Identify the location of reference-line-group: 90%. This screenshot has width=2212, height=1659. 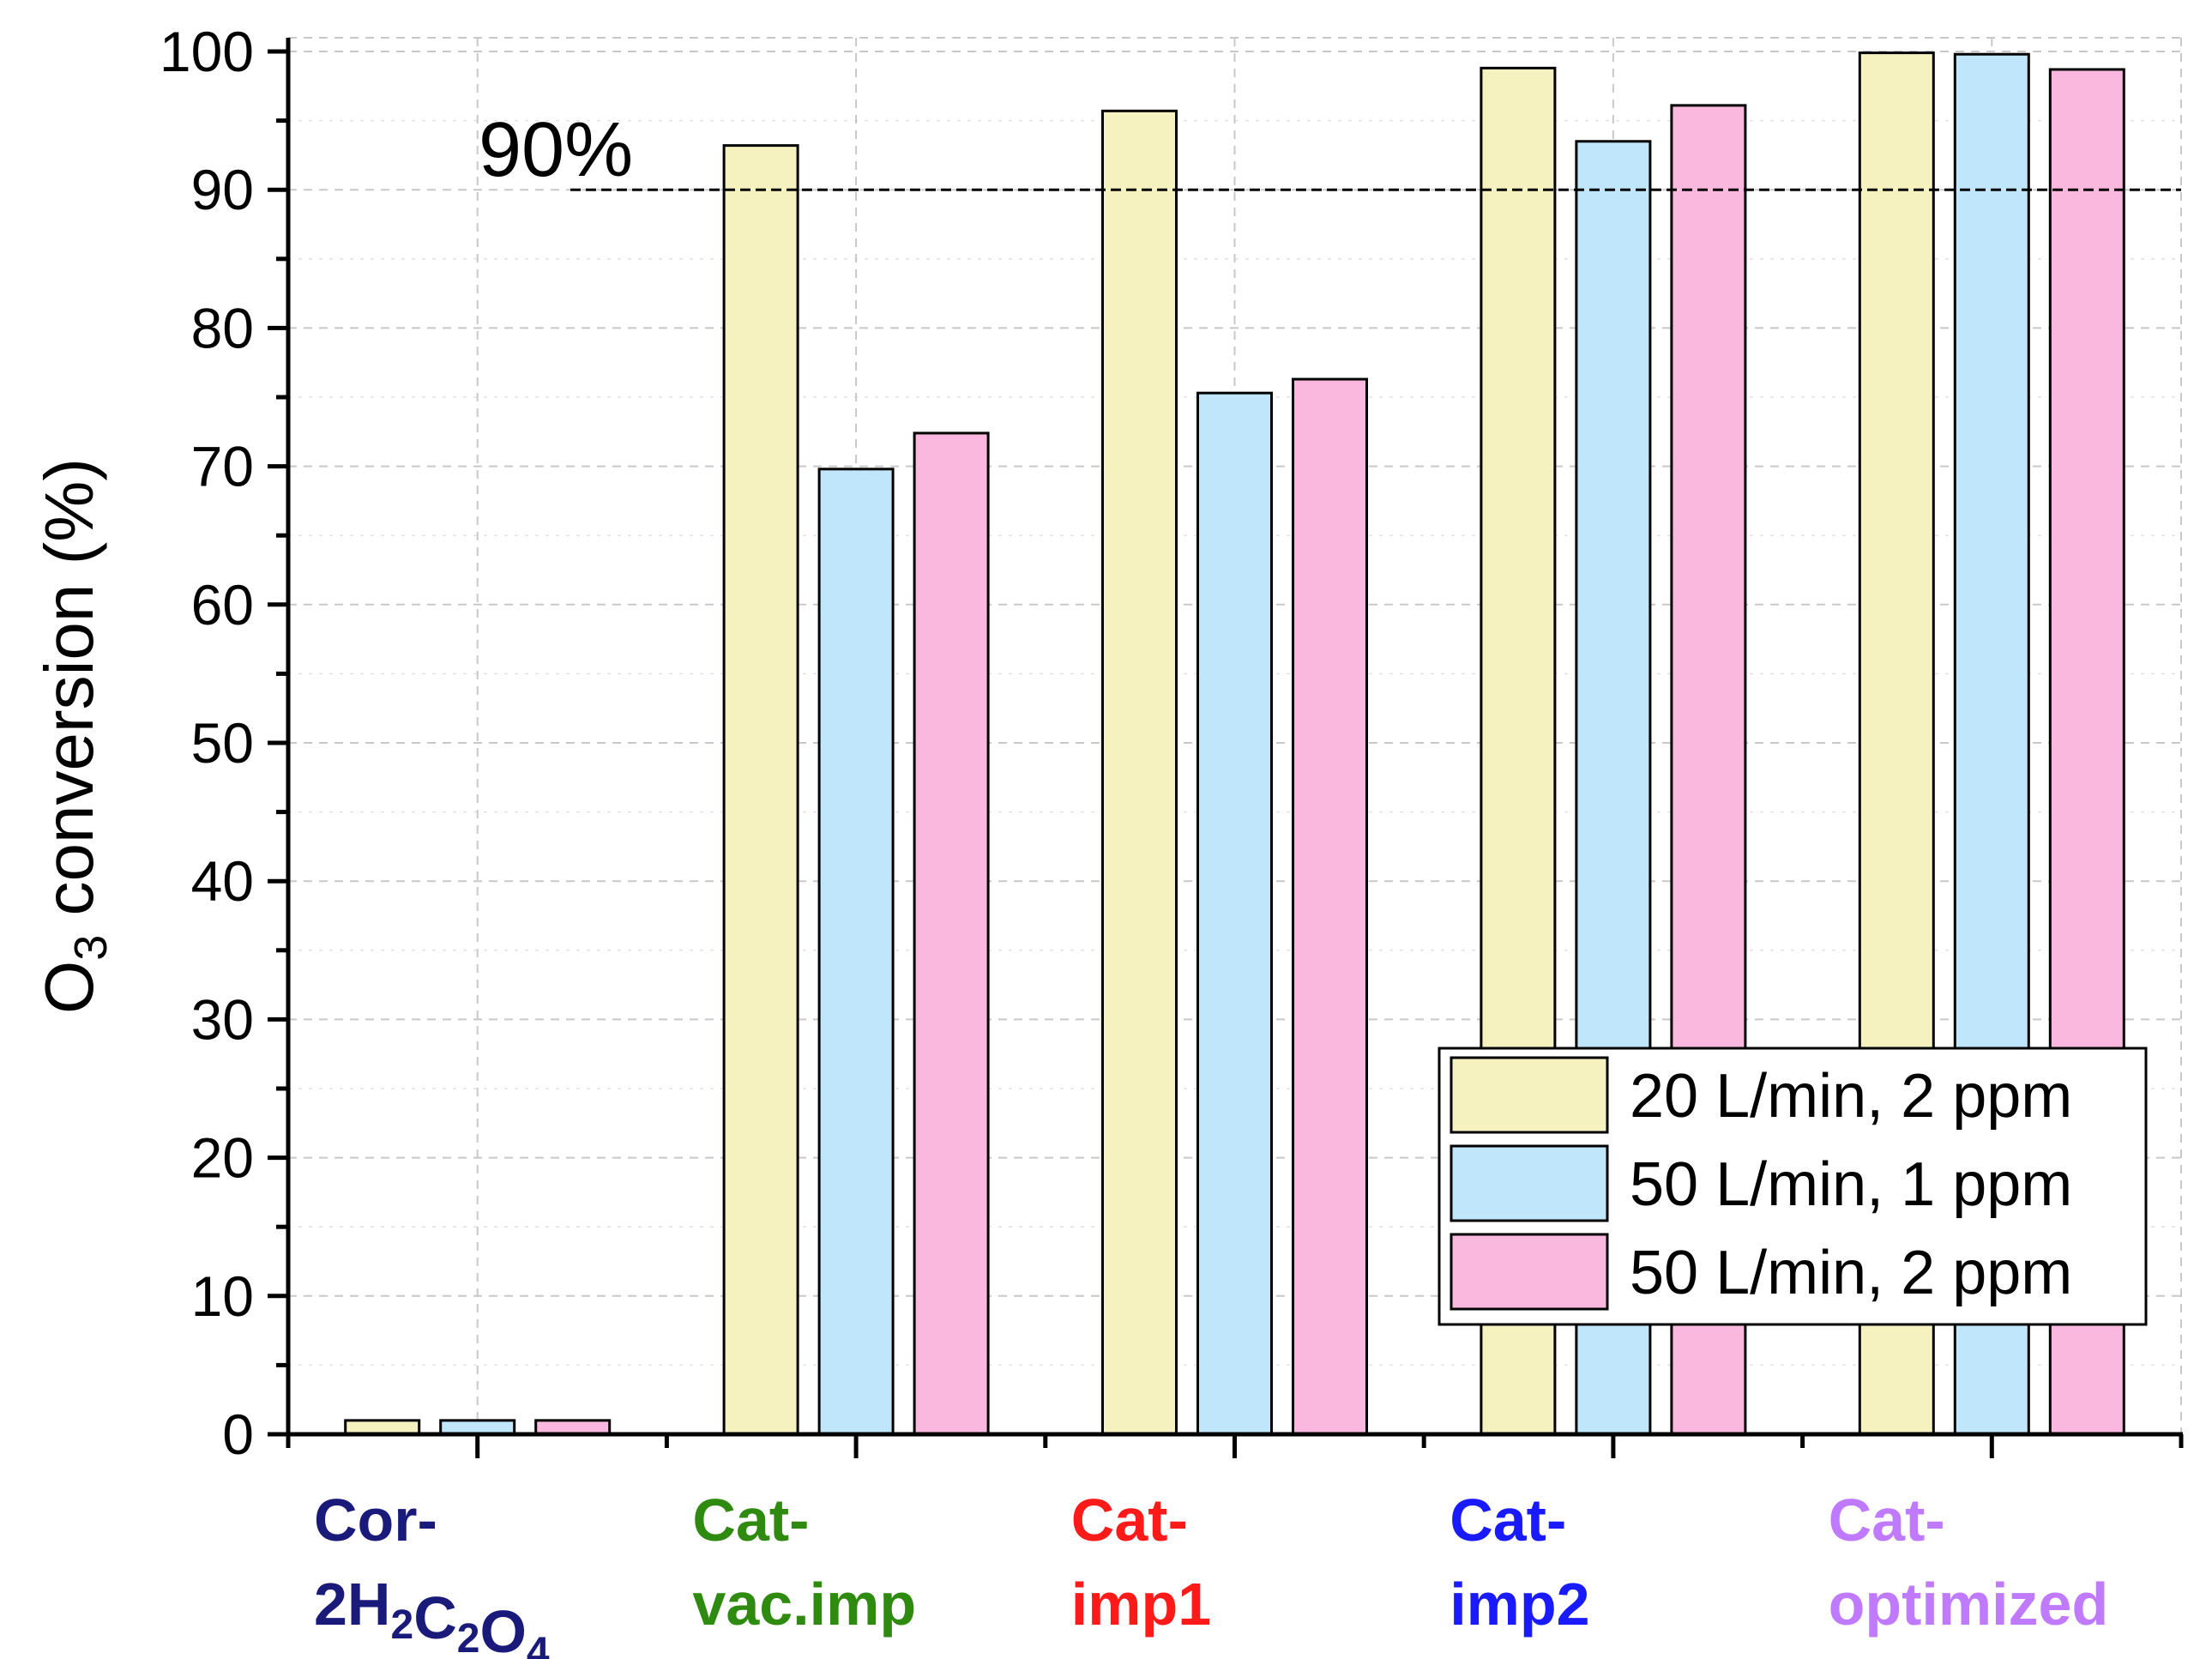
(1330, 150).